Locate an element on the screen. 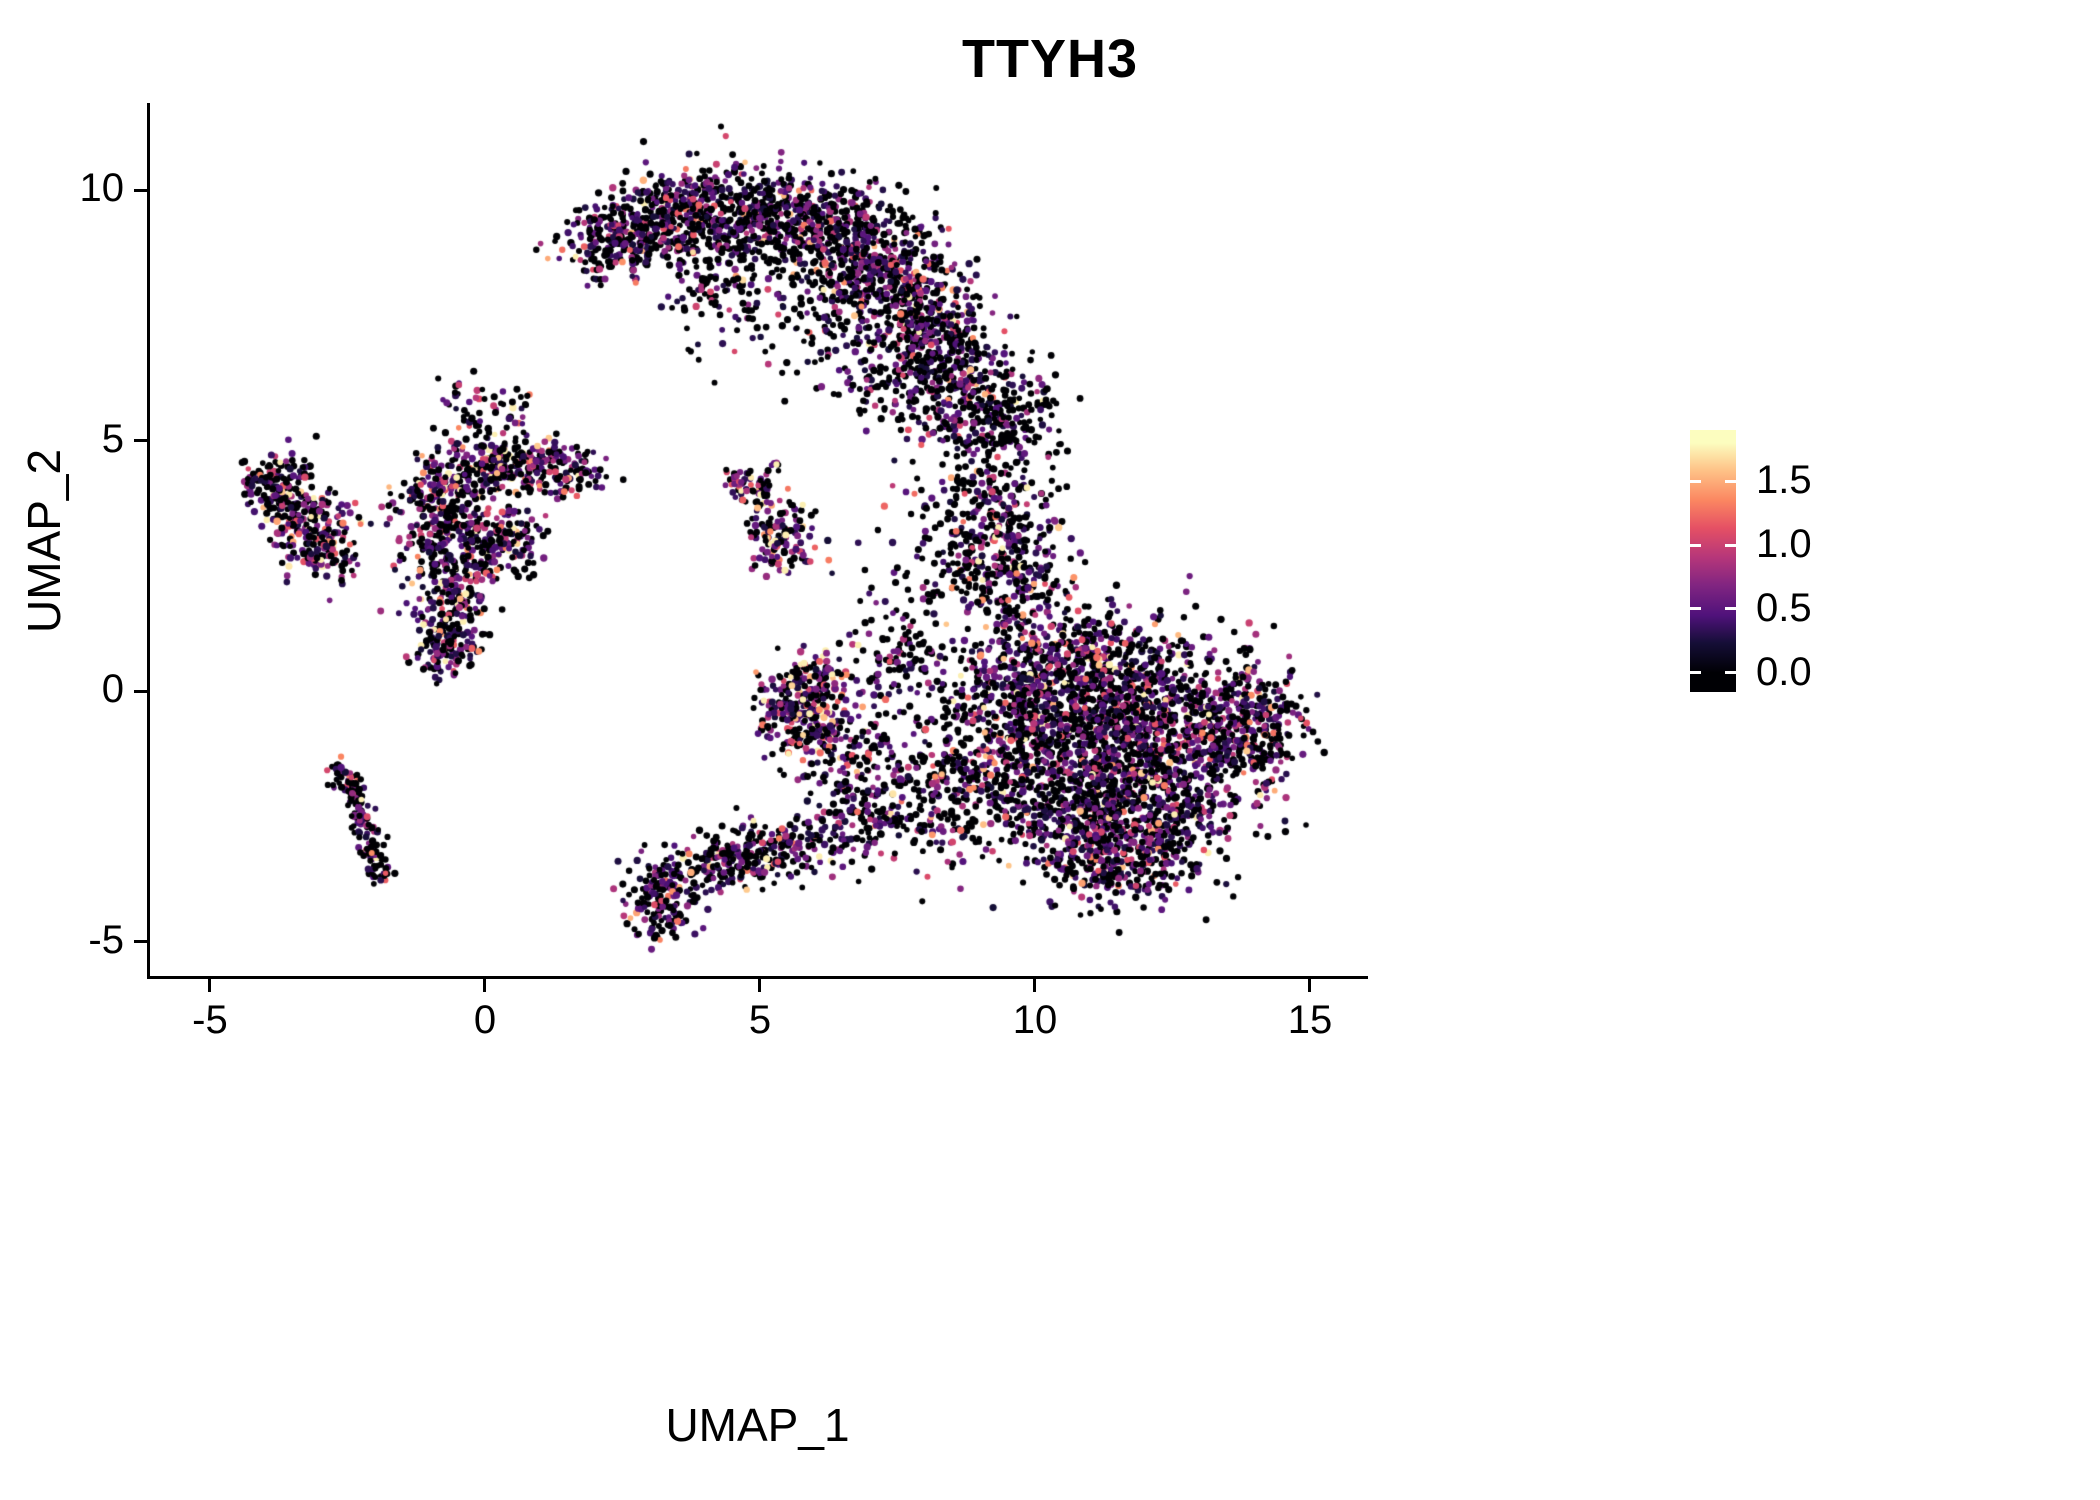 This screenshot has width=2100, height=1500. colorbar-tick-label: 1.5 is located at coordinates (1784, 480).